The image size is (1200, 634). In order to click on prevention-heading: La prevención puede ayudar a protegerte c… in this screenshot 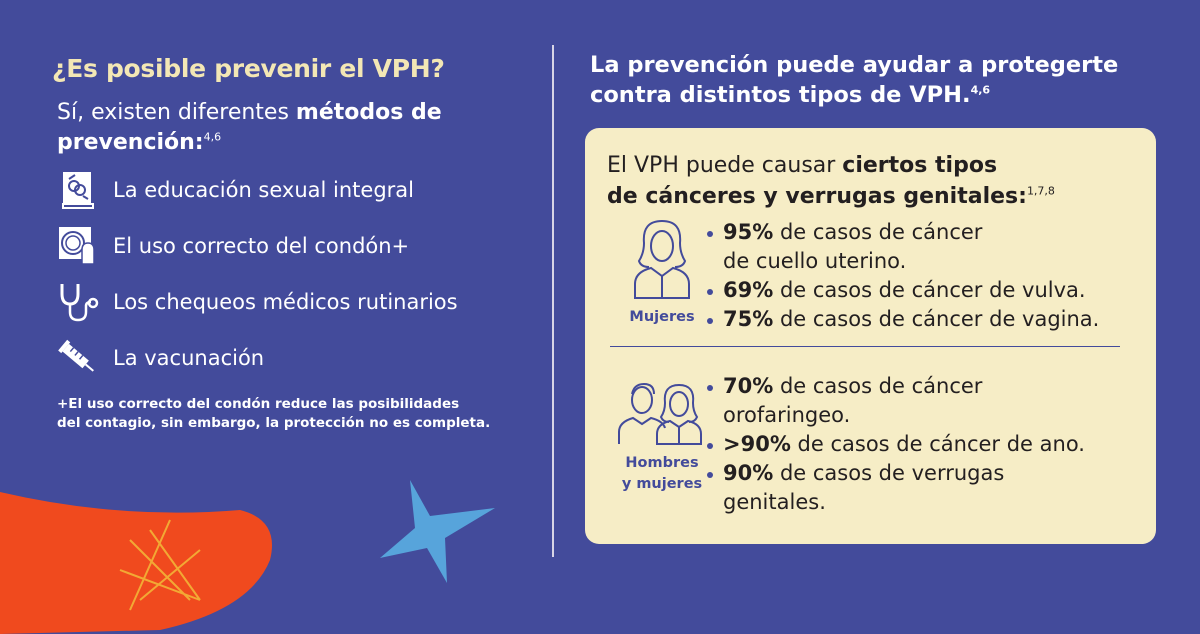, I will do `click(854, 80)`.